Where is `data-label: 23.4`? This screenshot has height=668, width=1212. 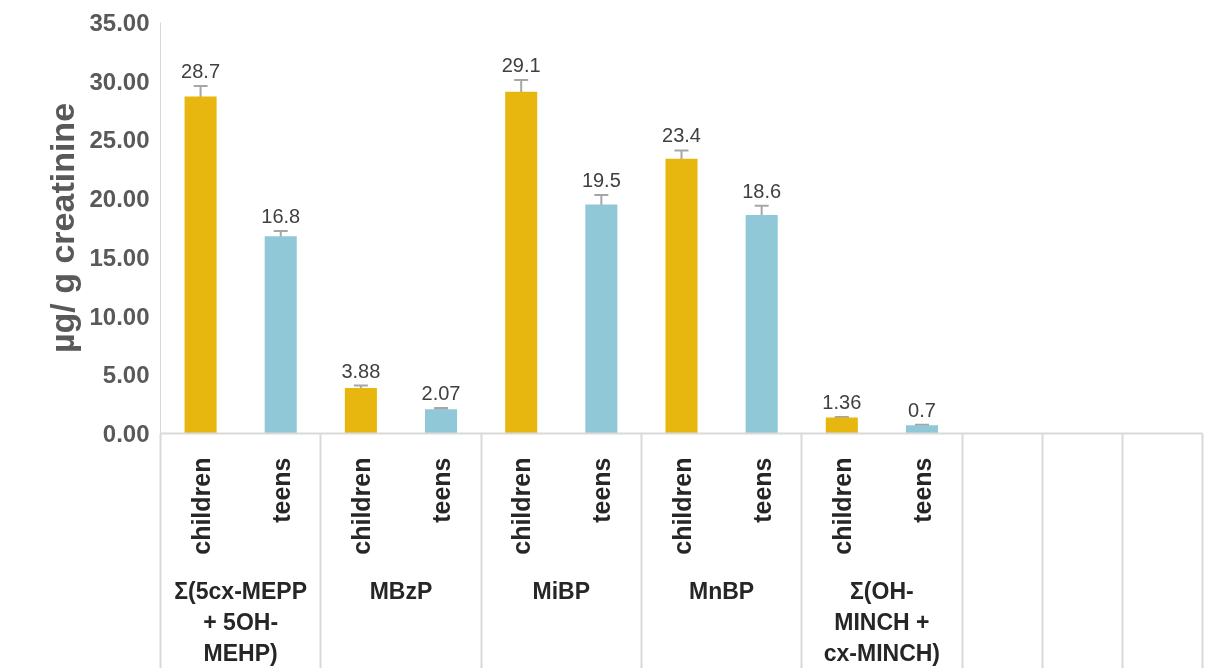 data-label: 23.4 is located at coordinates (681, 135).